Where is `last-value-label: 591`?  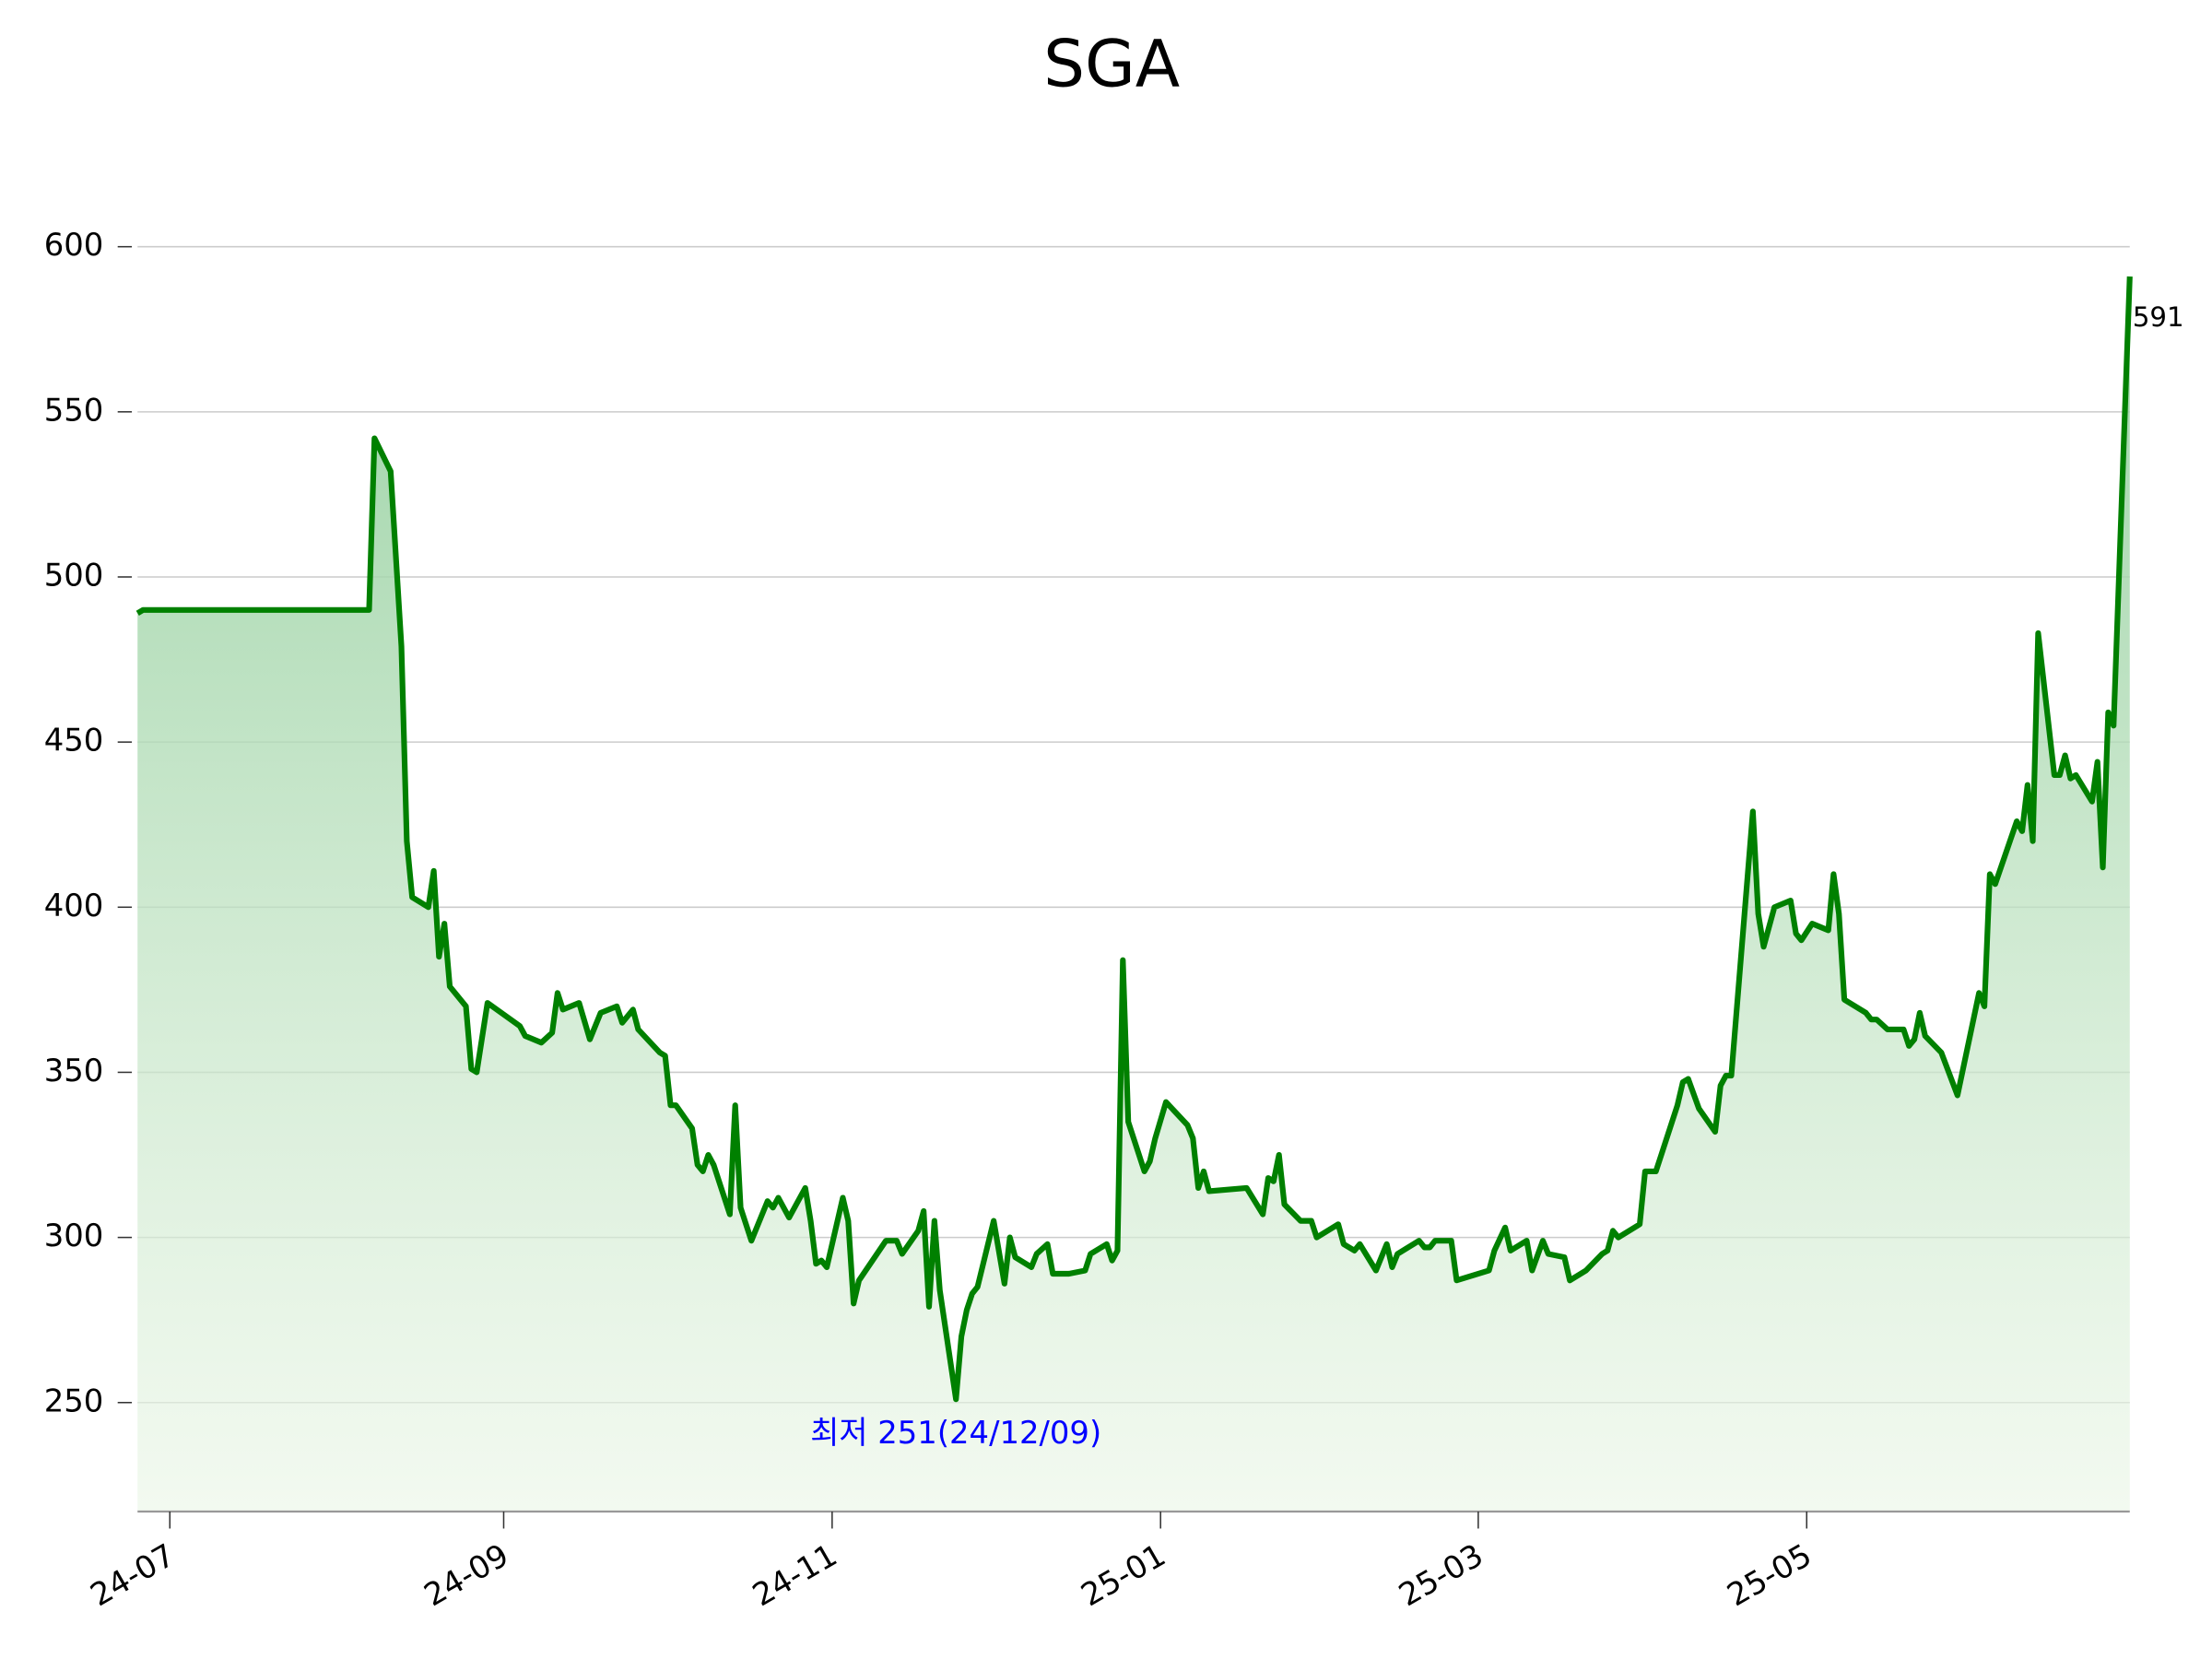 last-value-label: 591 is located at coordinates (2158, 317).